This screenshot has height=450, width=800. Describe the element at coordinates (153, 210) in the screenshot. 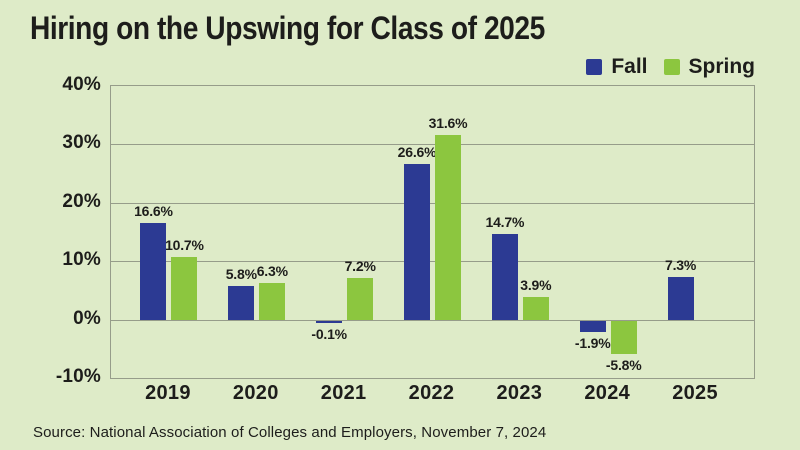

I see `value-label-fall-2019: 16.6%` at that location.